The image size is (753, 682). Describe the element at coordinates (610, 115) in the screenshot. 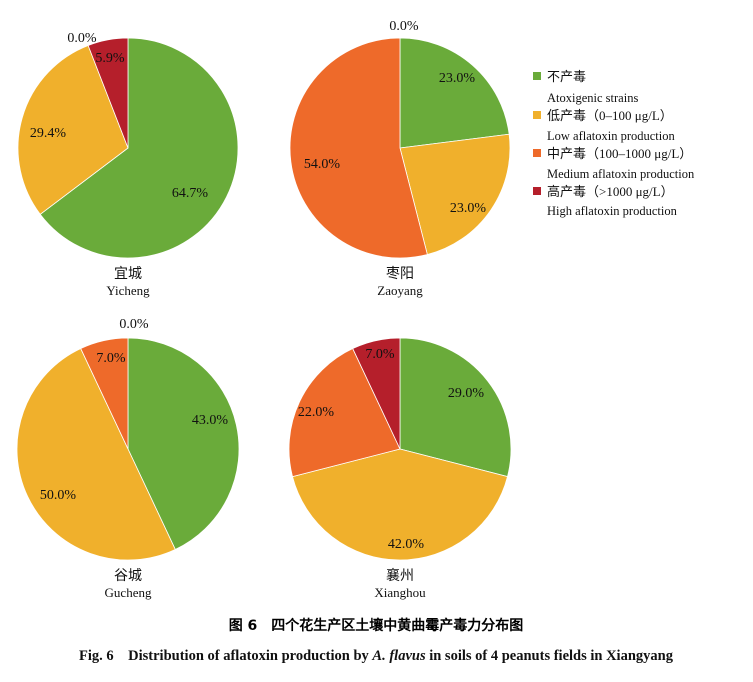

I see `legend-label-zh: 低产毒（0–100 μg/L）` at that location.